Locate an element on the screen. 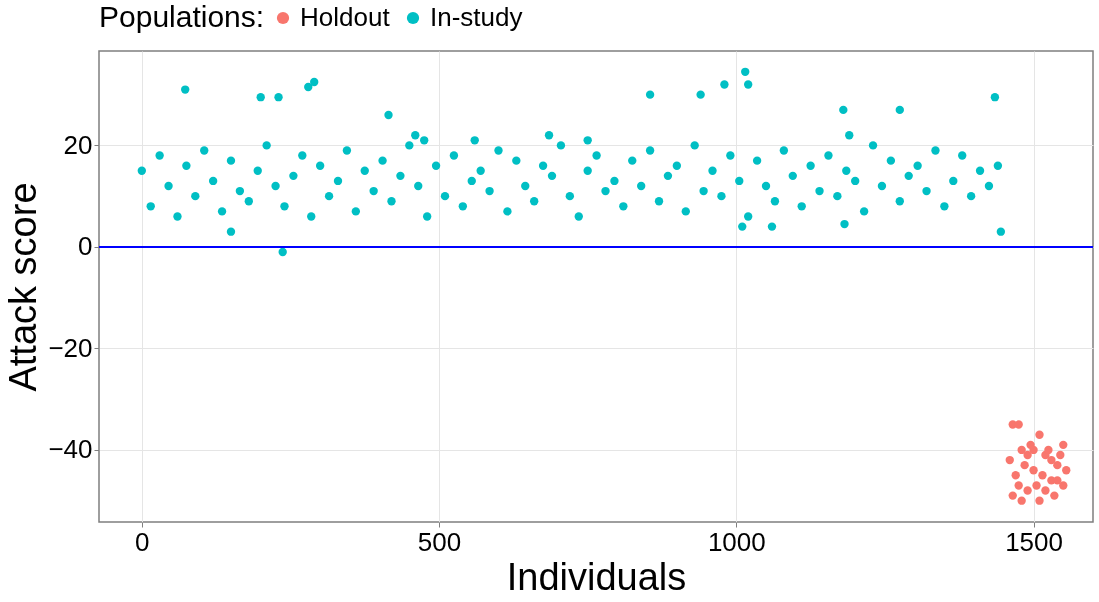 Image resolution: width=1099 pixels, height=602 pixels. legend-title: Populations: is located at coordinates (182, 16).